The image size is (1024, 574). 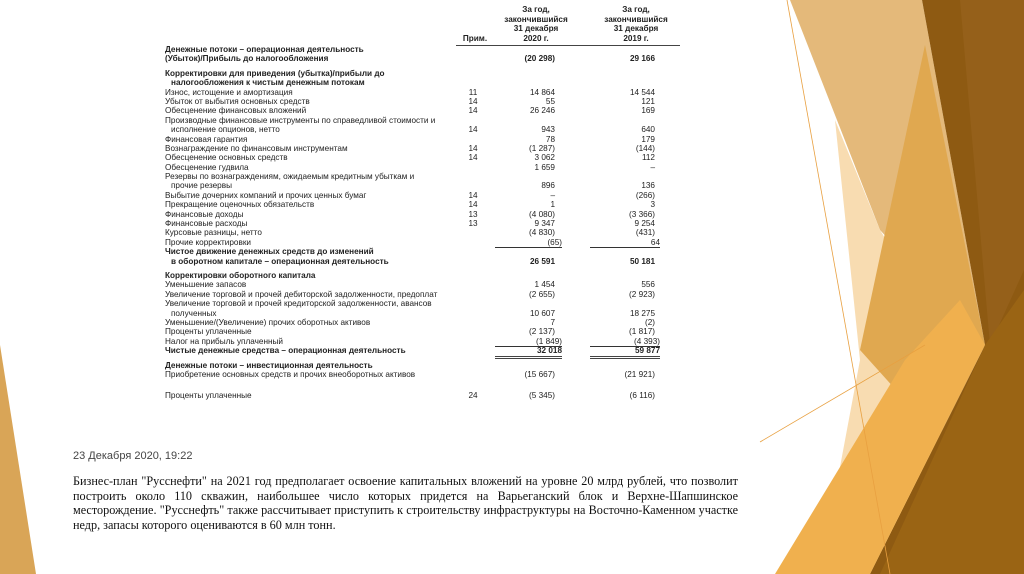 I want to click on value-2019: (3 366), so click(x=642, y=214).